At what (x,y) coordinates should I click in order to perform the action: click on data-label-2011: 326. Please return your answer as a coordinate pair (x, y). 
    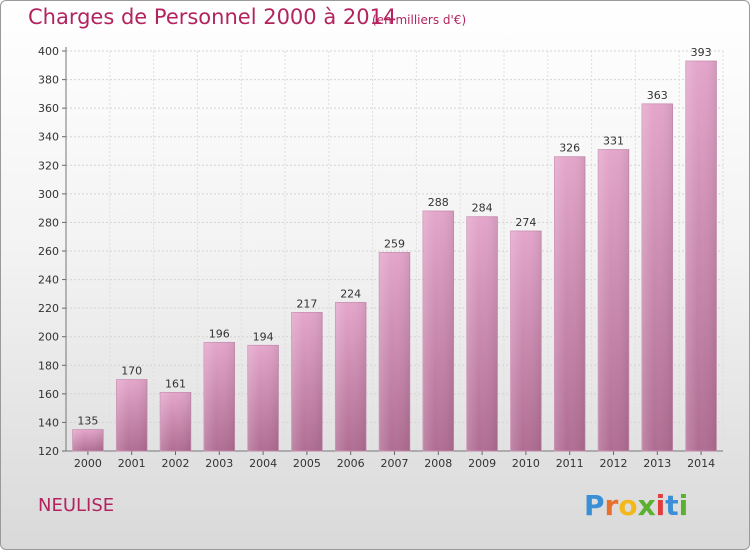
    Looking at the image, I should click on (569, 148).